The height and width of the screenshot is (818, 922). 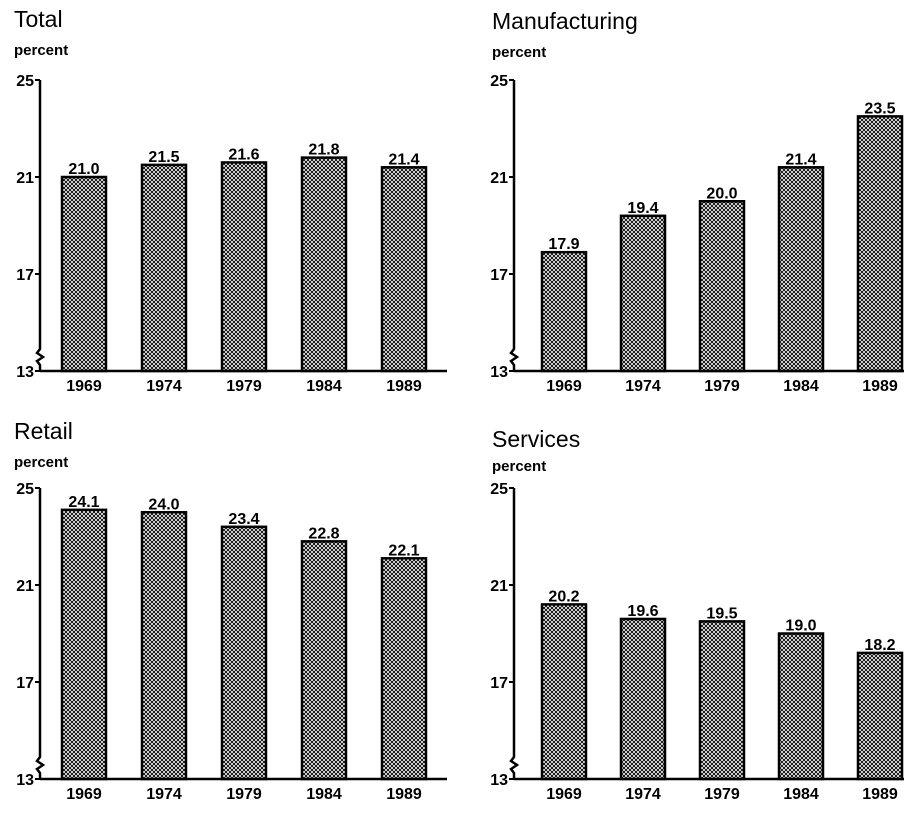 I want to click on chart-title: Retail, so click(x=43, y=431).